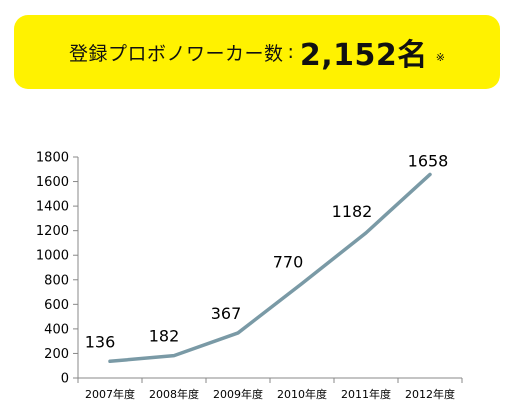  I want to click on x-tick-label: 2011年度, so click(366, 394).